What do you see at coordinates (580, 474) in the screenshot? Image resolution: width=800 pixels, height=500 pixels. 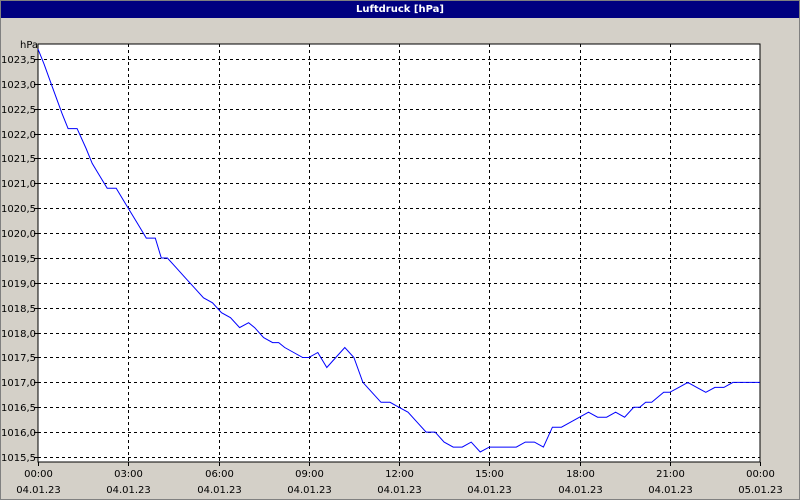 I see `x-tick-time: 18:00` at bounding box center [580, 474].